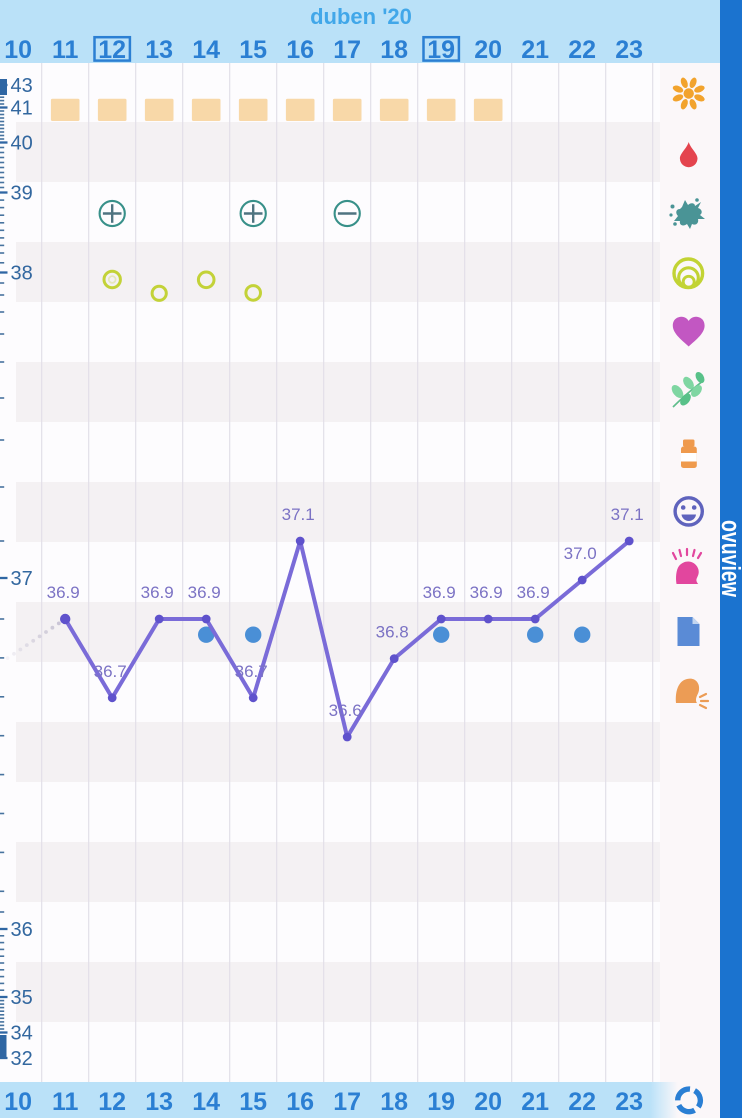 The image size is (742, 1118). I want to click on svg-text: 32, so click(22, 1059).